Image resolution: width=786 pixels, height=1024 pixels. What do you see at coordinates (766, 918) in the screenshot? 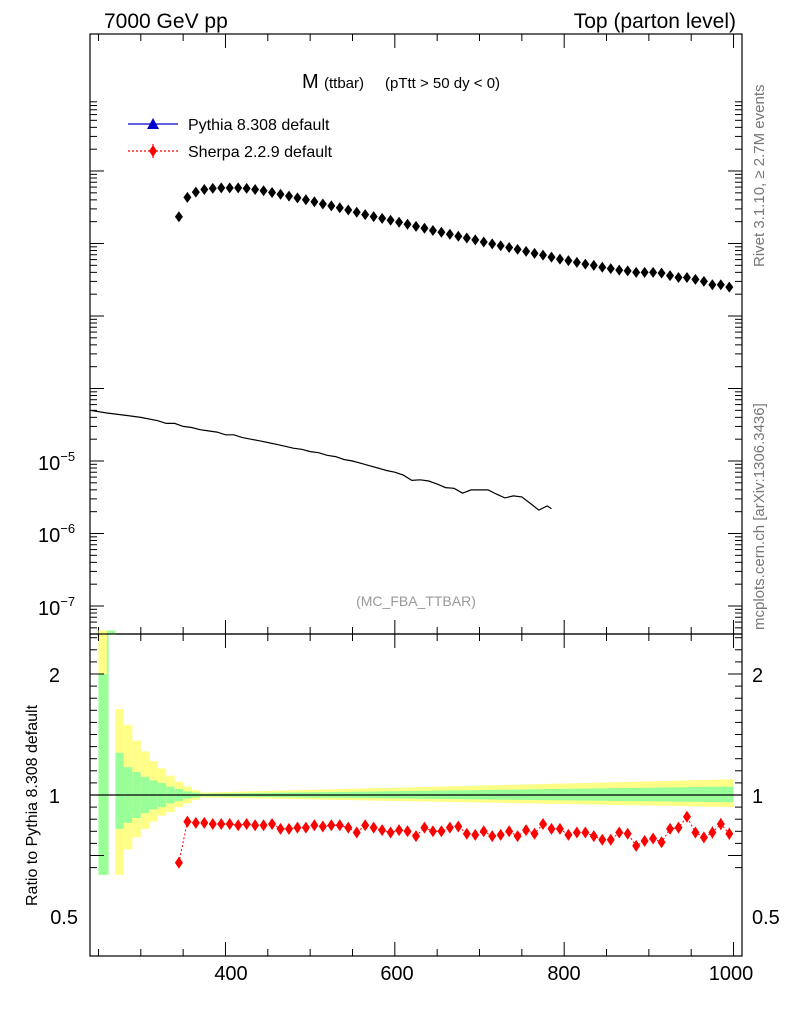
I see `ratio-y-tick-right-05: 0.5` at bounding box center [766, 918].